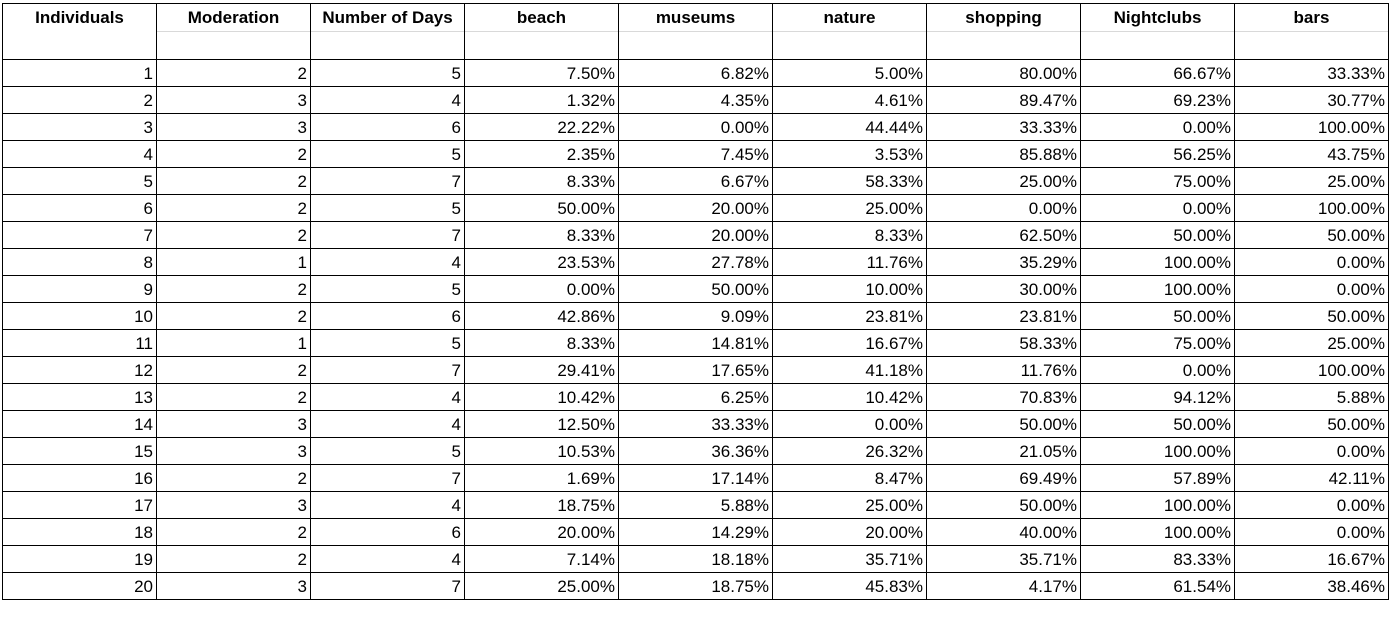 The image size is (1391, 624). Describe the element at coordinates (695, 559) in the screenshot. I see `cell-museums: 18.18%` at that location.